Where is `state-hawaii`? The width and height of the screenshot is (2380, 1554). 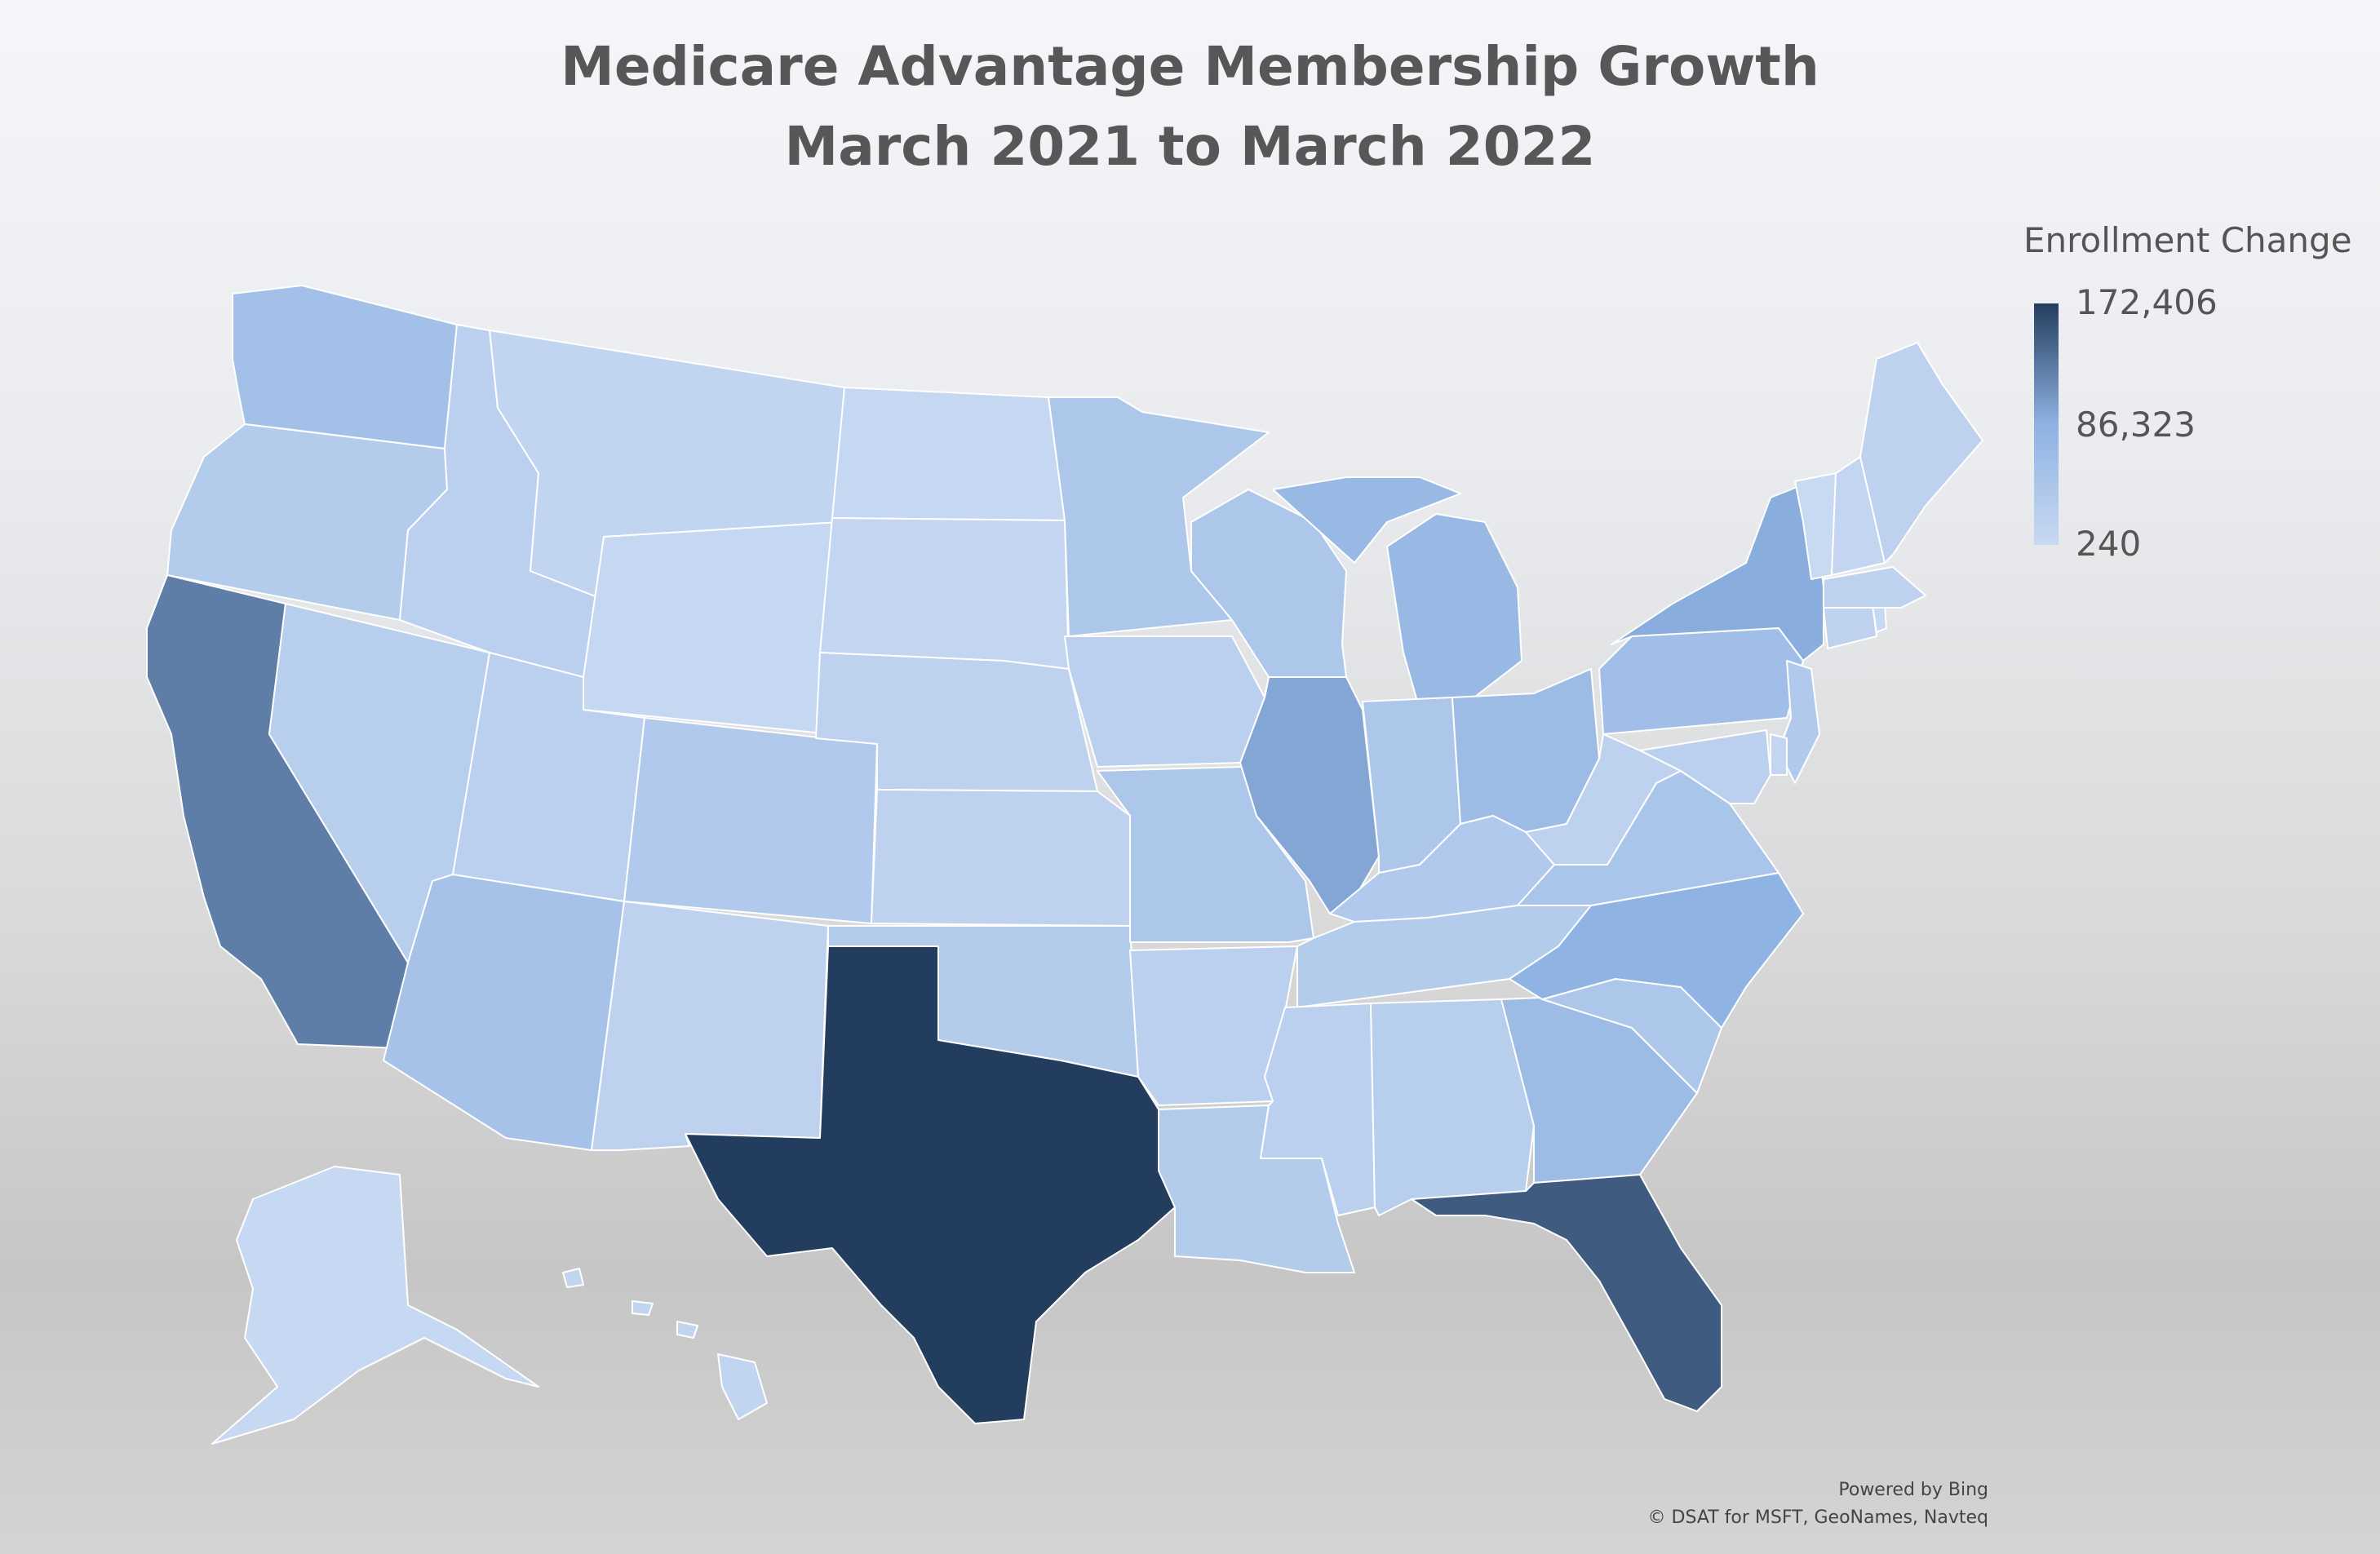 state-hawaii is located at coordinates (665, 1344).